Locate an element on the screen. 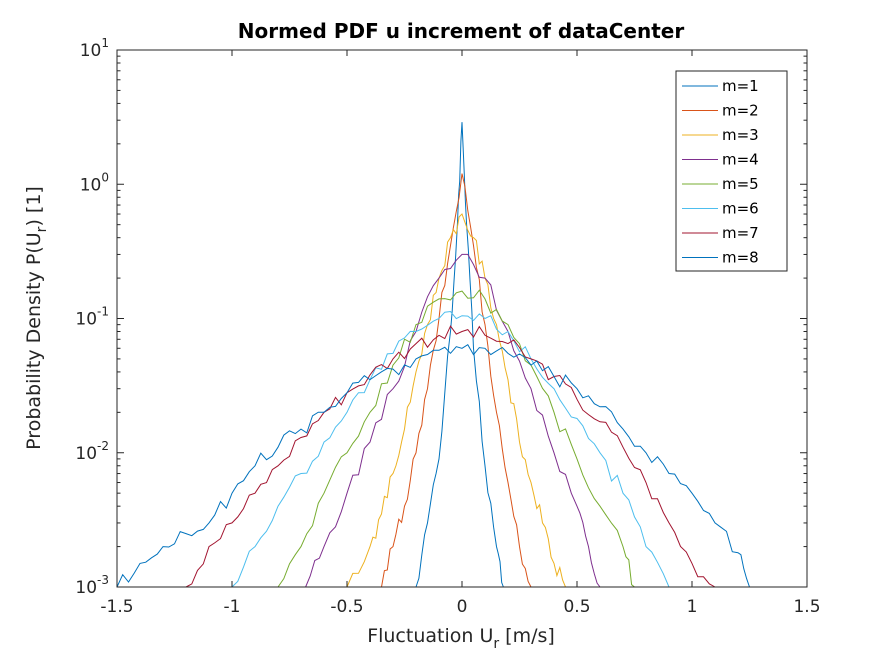 Image resolution: width=891 pixels, height=659 pixels. x-tick-label: 1.5 is located at coordinates (806, 607).